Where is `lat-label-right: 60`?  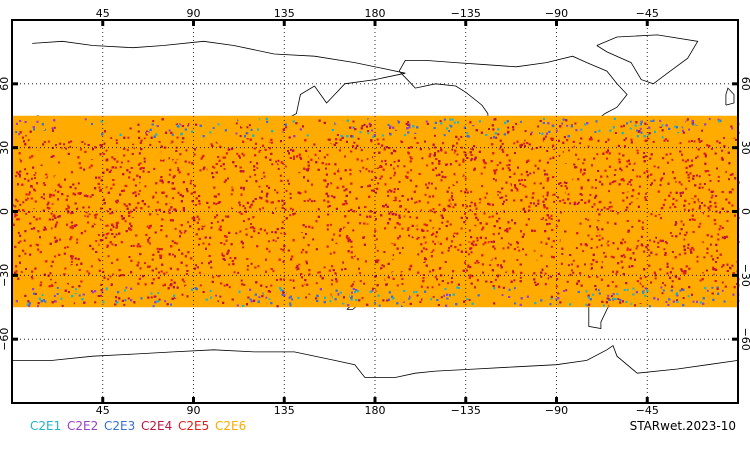 lat-label-right: 60 is located at coordinates (744, 84).